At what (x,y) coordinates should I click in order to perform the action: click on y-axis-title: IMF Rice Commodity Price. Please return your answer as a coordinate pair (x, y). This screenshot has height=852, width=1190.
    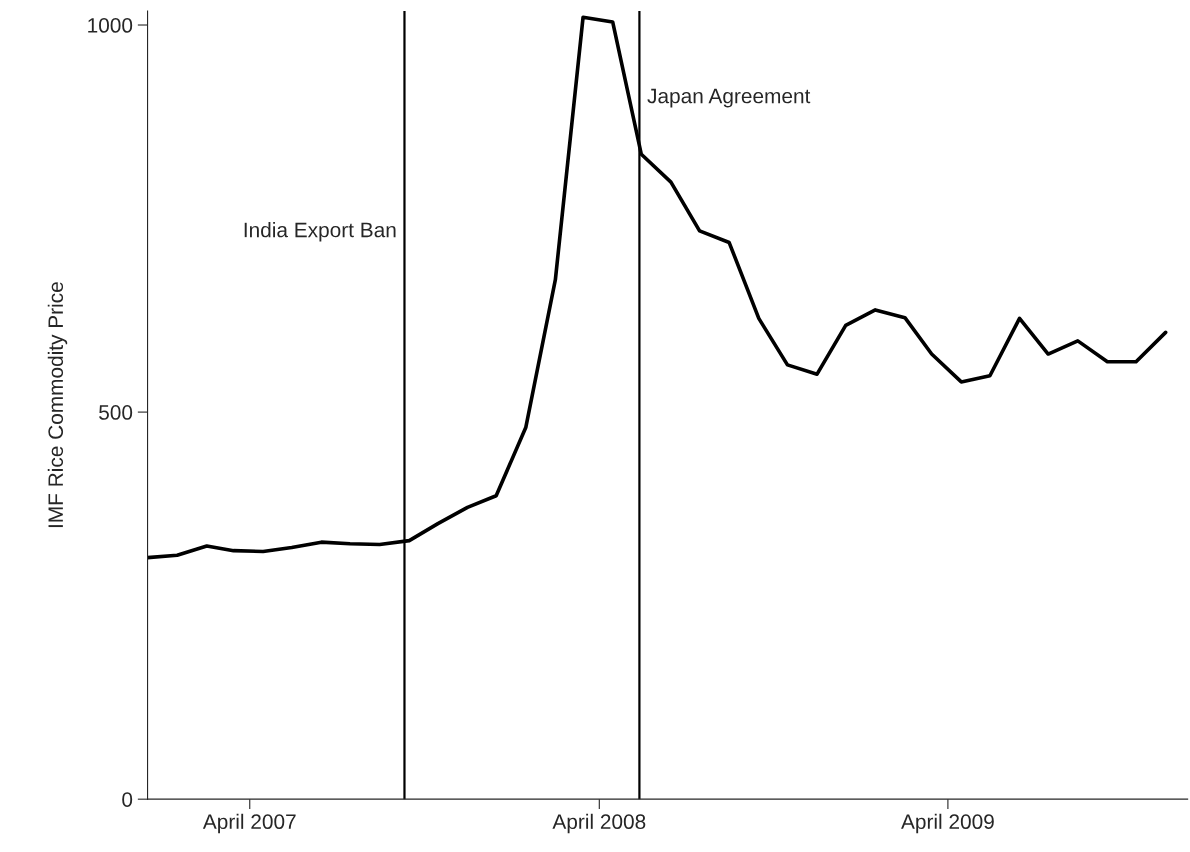
    Looking at the image, I should click on (57, 405).